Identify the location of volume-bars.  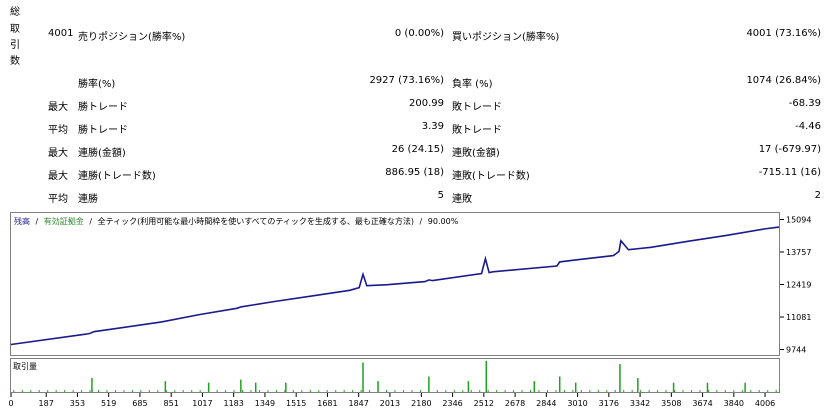
(395, 376).